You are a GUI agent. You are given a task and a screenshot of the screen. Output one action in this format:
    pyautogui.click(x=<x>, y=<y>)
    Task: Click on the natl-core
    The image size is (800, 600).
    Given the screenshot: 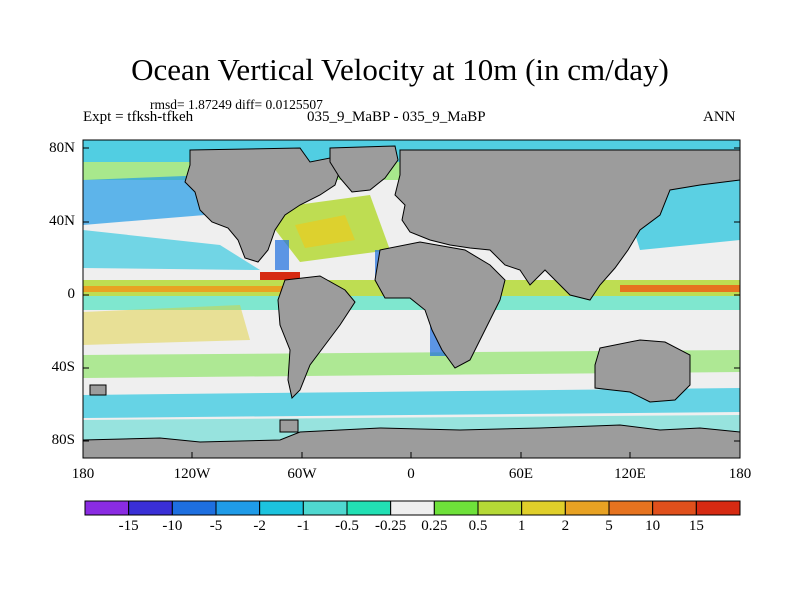 What is the action you would take?
    pyautogui.click(x=325, y=231)
    